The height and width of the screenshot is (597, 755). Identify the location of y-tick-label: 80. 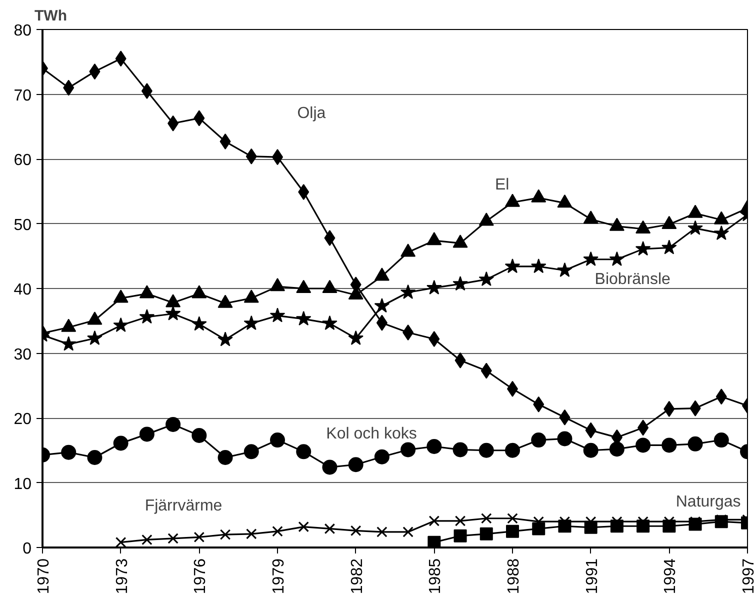
(23, 31).